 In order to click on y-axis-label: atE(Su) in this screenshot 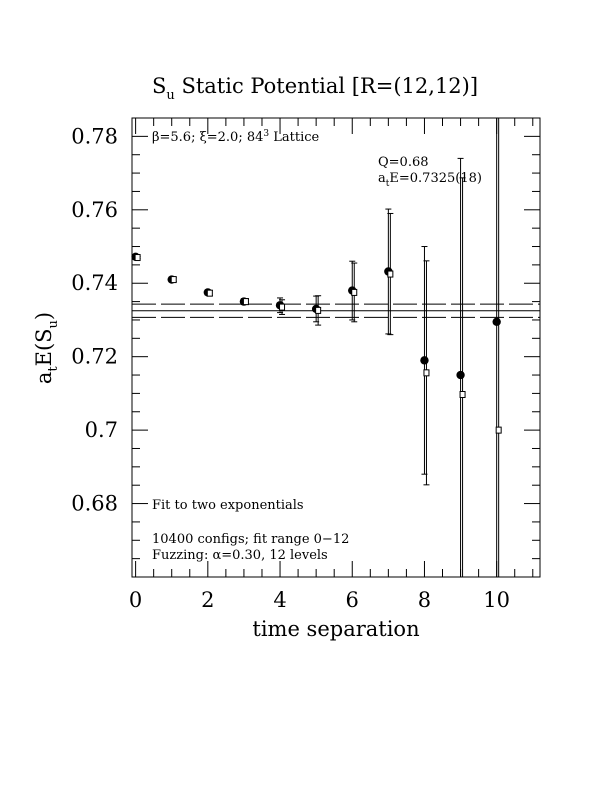, I will do `click(46, 348)`.